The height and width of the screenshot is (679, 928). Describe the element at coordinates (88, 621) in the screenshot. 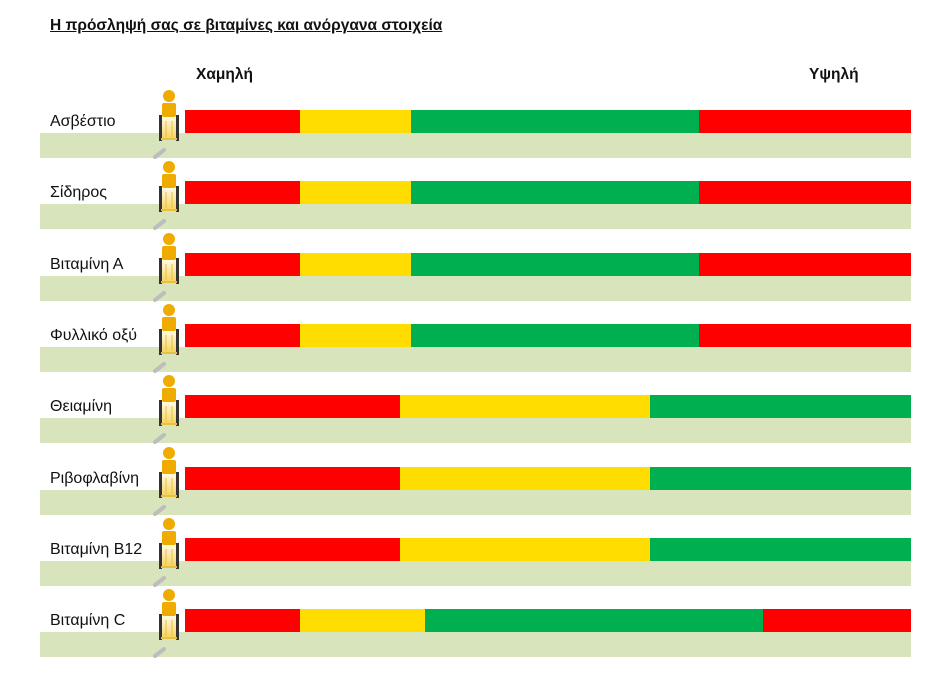

I see `nutrient-label: Βιταμίνη C` at that location.